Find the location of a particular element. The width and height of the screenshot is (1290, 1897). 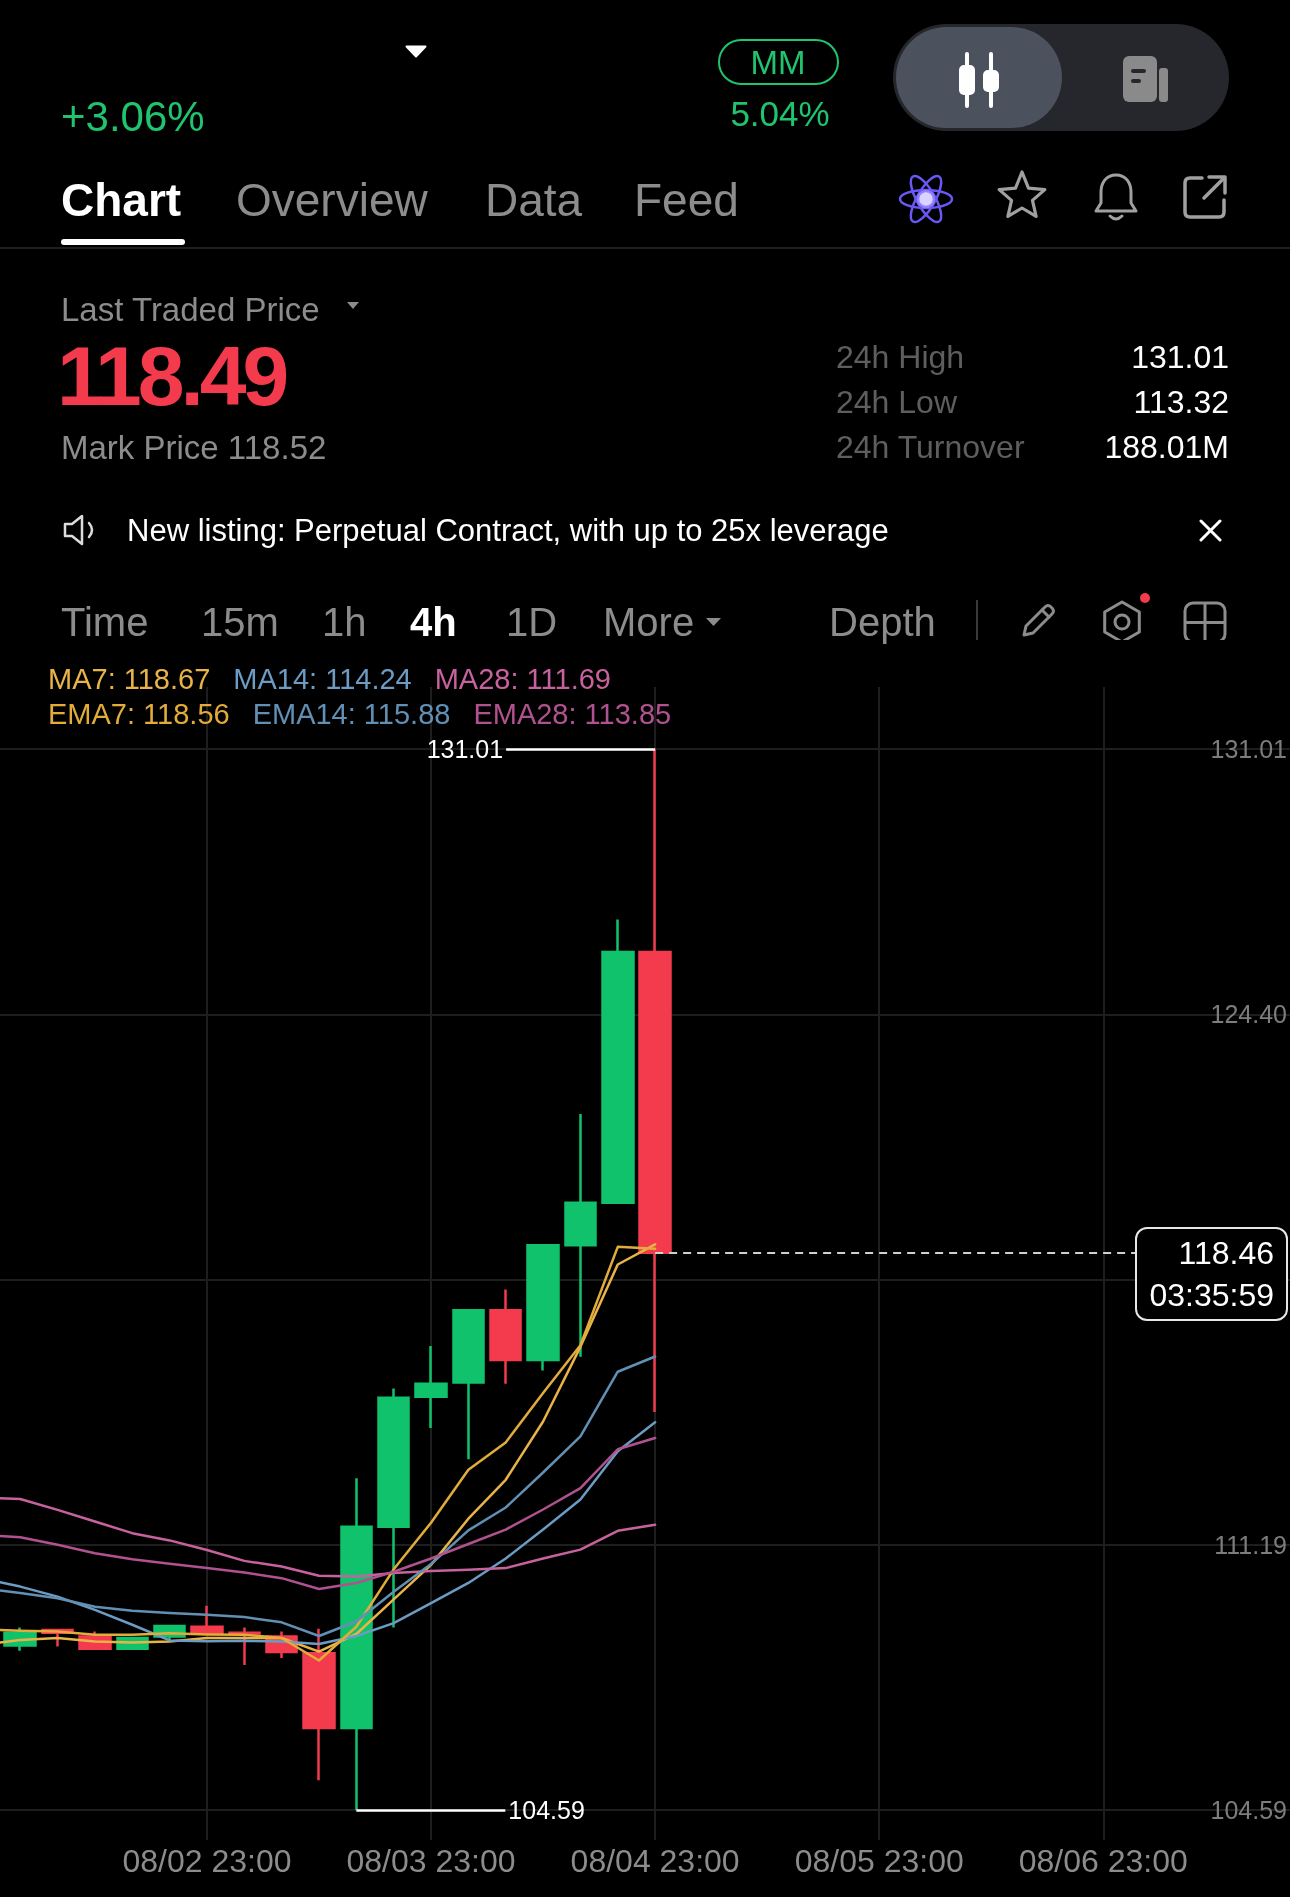

x-tick-label: 08/02 23:00 is located at coordinates (207, 1861).